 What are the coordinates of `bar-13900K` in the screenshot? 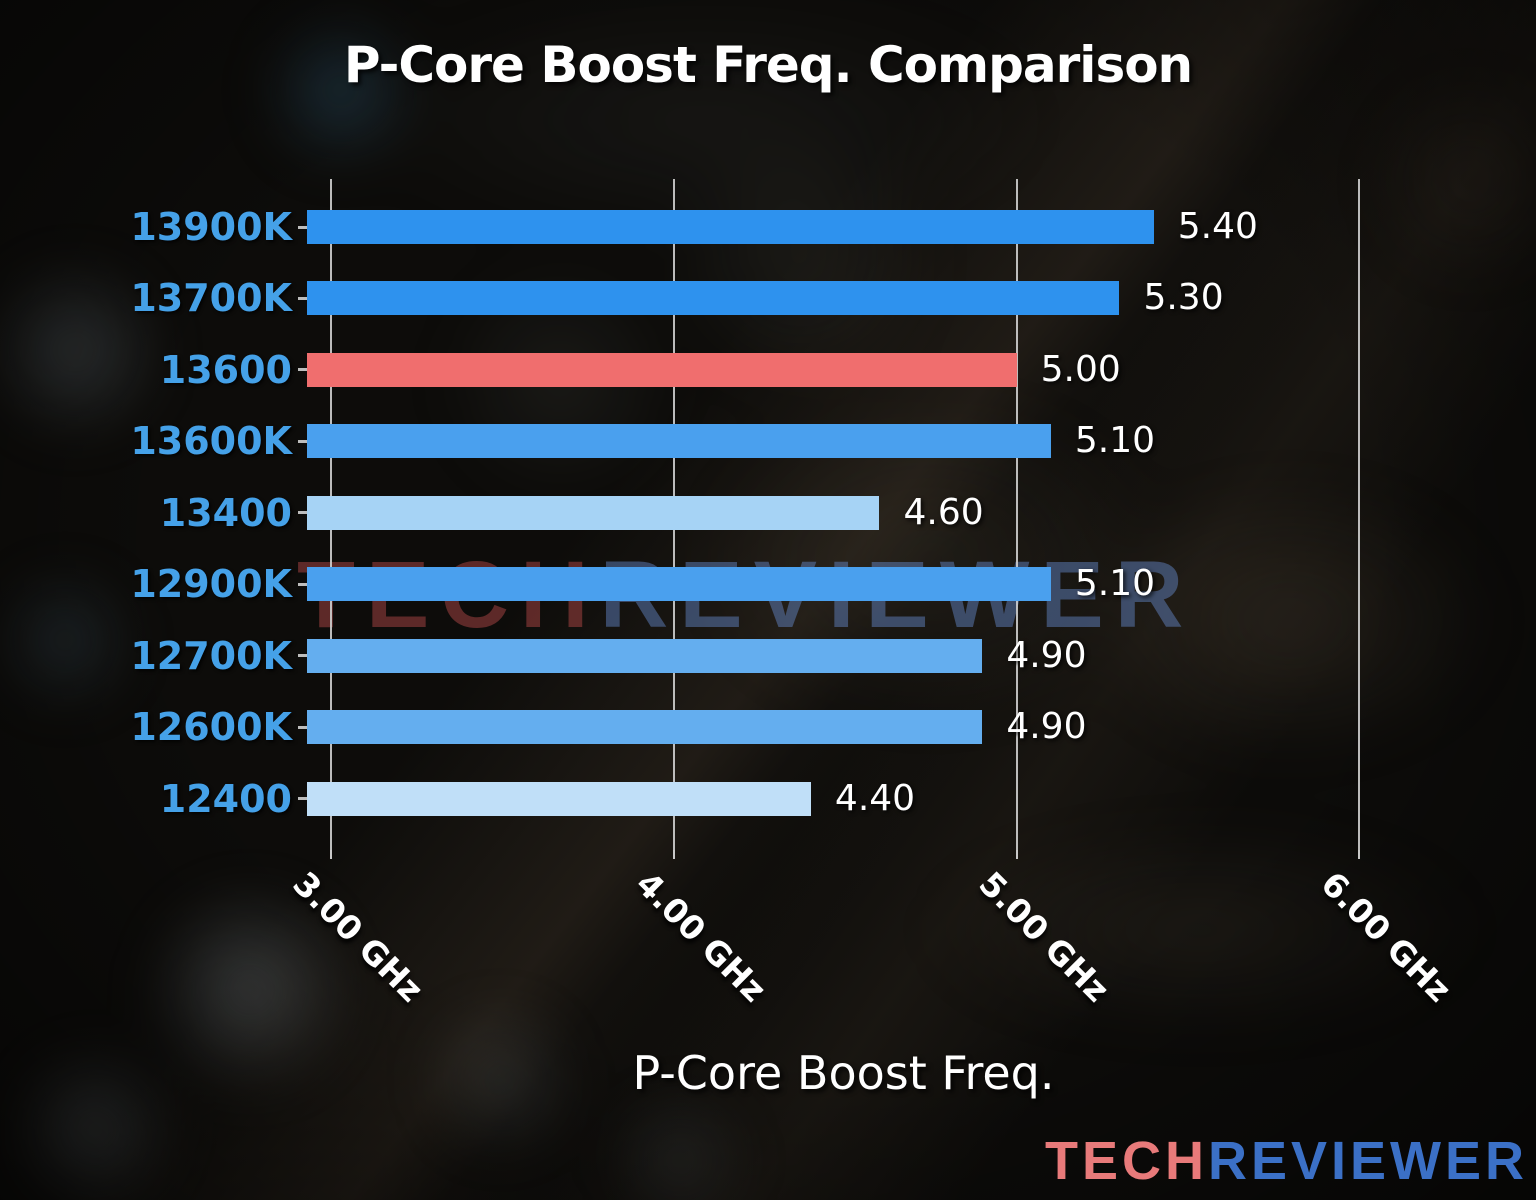 It's located at (730, 227).